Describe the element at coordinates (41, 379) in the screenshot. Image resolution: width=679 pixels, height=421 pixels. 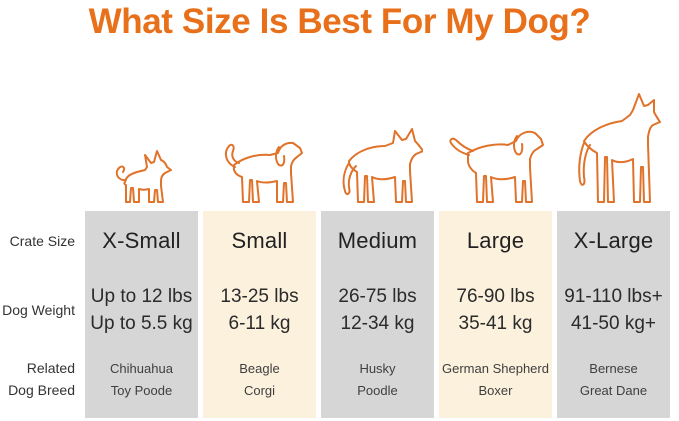
I see `row-label-related-dog-breed: Related Dog Breed` at that location.